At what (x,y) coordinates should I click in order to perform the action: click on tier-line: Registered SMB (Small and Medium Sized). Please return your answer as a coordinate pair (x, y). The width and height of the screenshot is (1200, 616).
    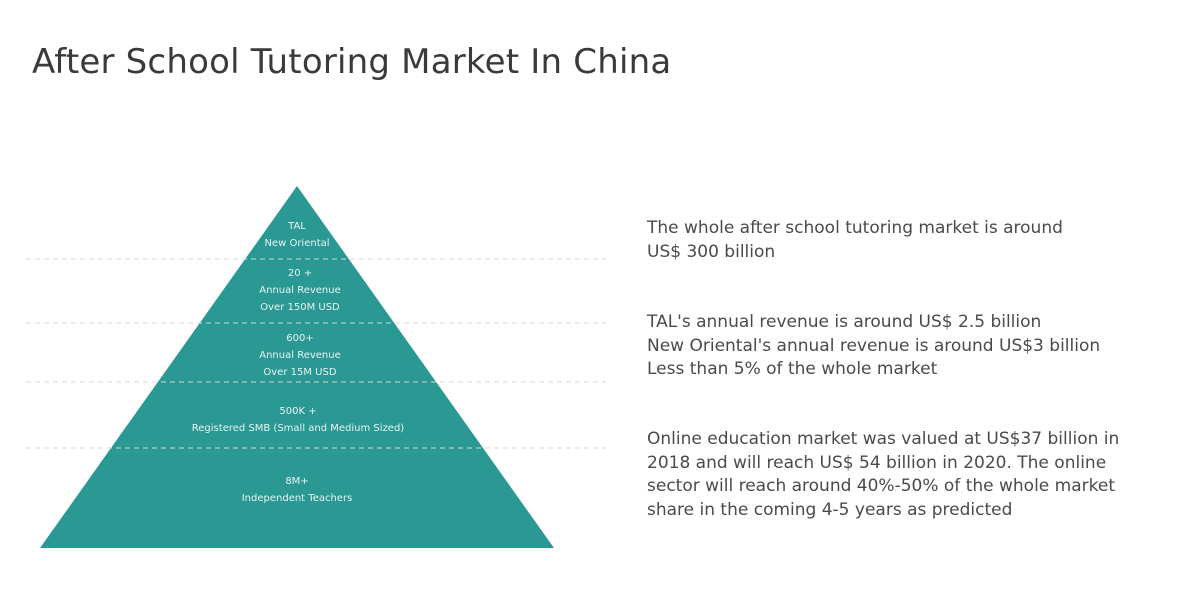
    Looking at the image, I should click on (298, 428).